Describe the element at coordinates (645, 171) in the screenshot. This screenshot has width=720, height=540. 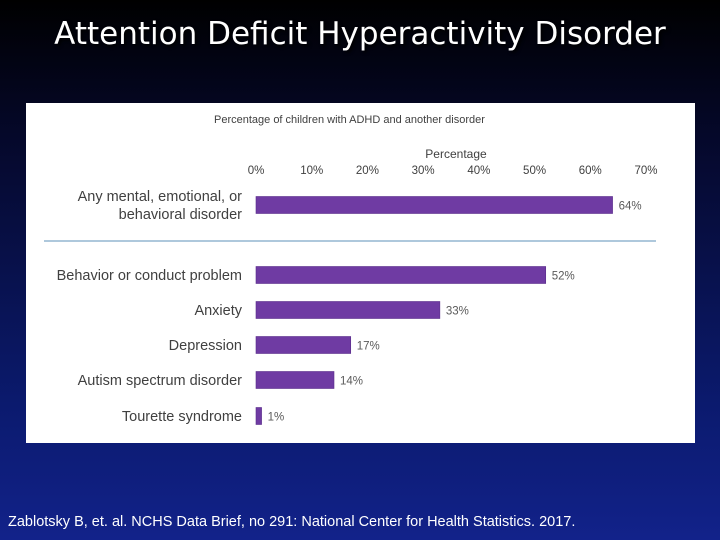
I see `x-tick-label: 70%` at that location.